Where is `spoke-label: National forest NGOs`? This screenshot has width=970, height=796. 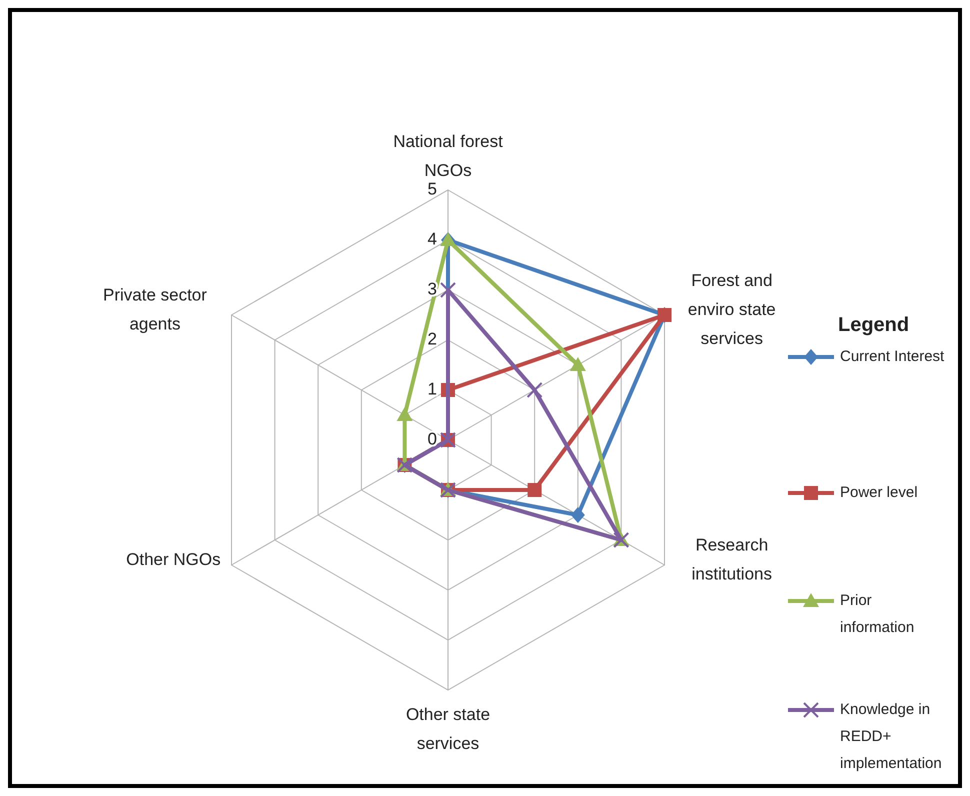
spoke-label: National forest NGOs is located at coordinates (448, 156).